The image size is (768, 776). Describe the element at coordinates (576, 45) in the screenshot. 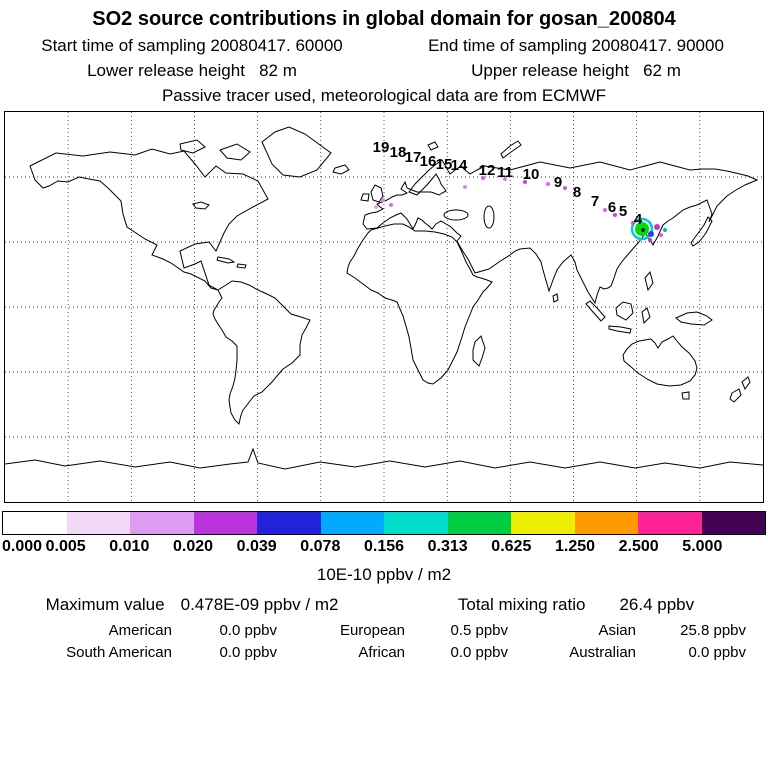

I see `end-time-text: End time of sampling 20080417. 90000` at that location.